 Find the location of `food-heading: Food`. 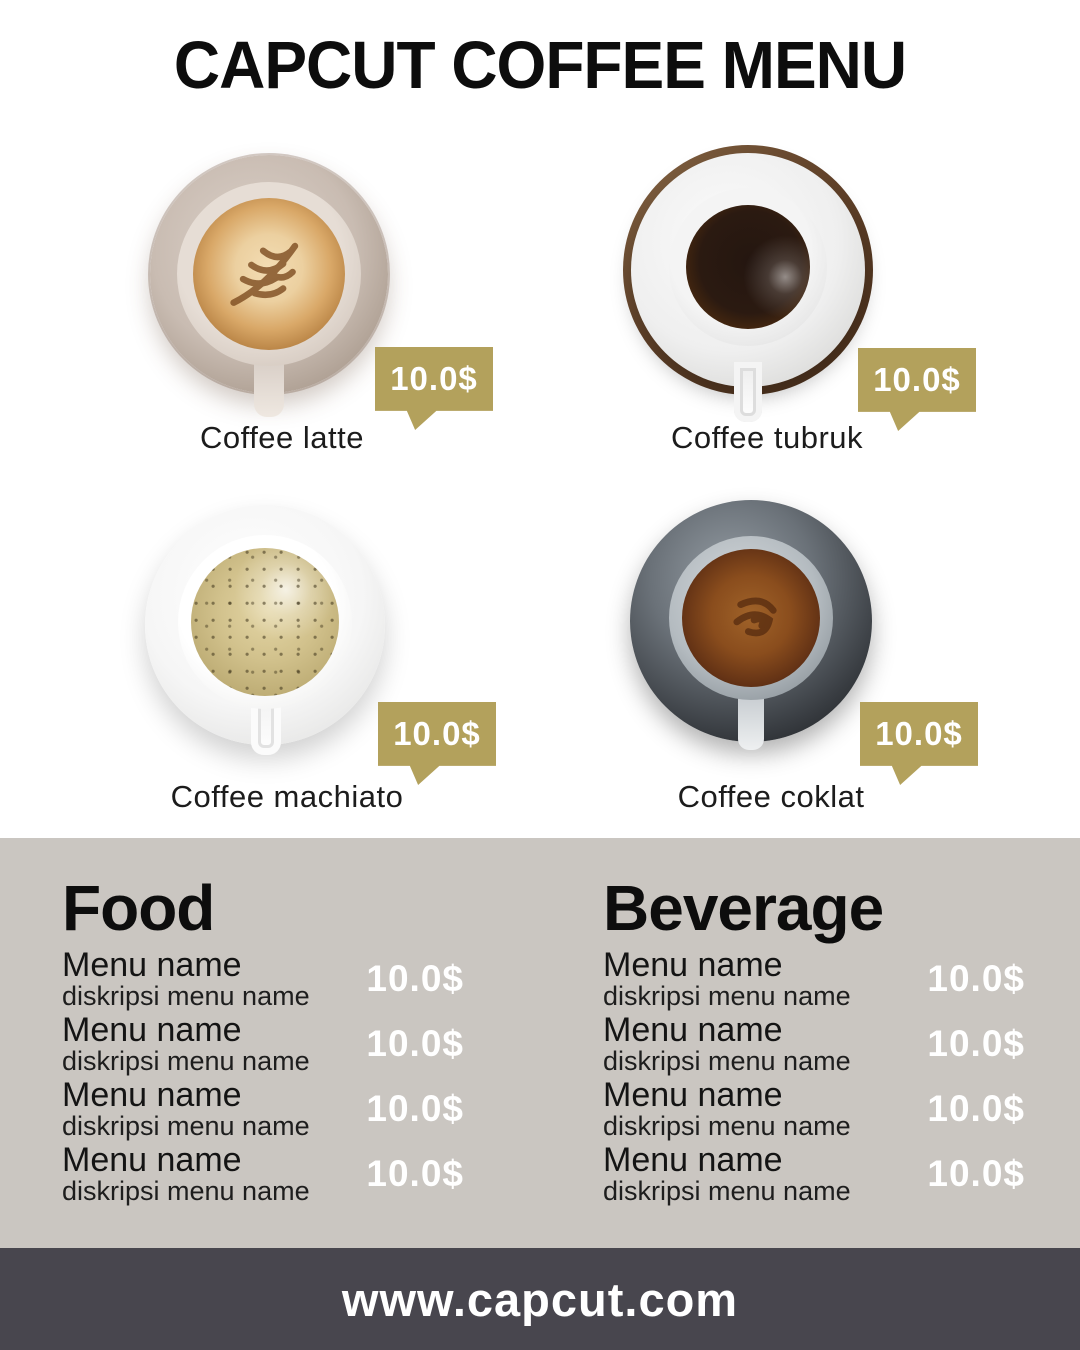

food-heading: Food is located at coordinates (138, 908).